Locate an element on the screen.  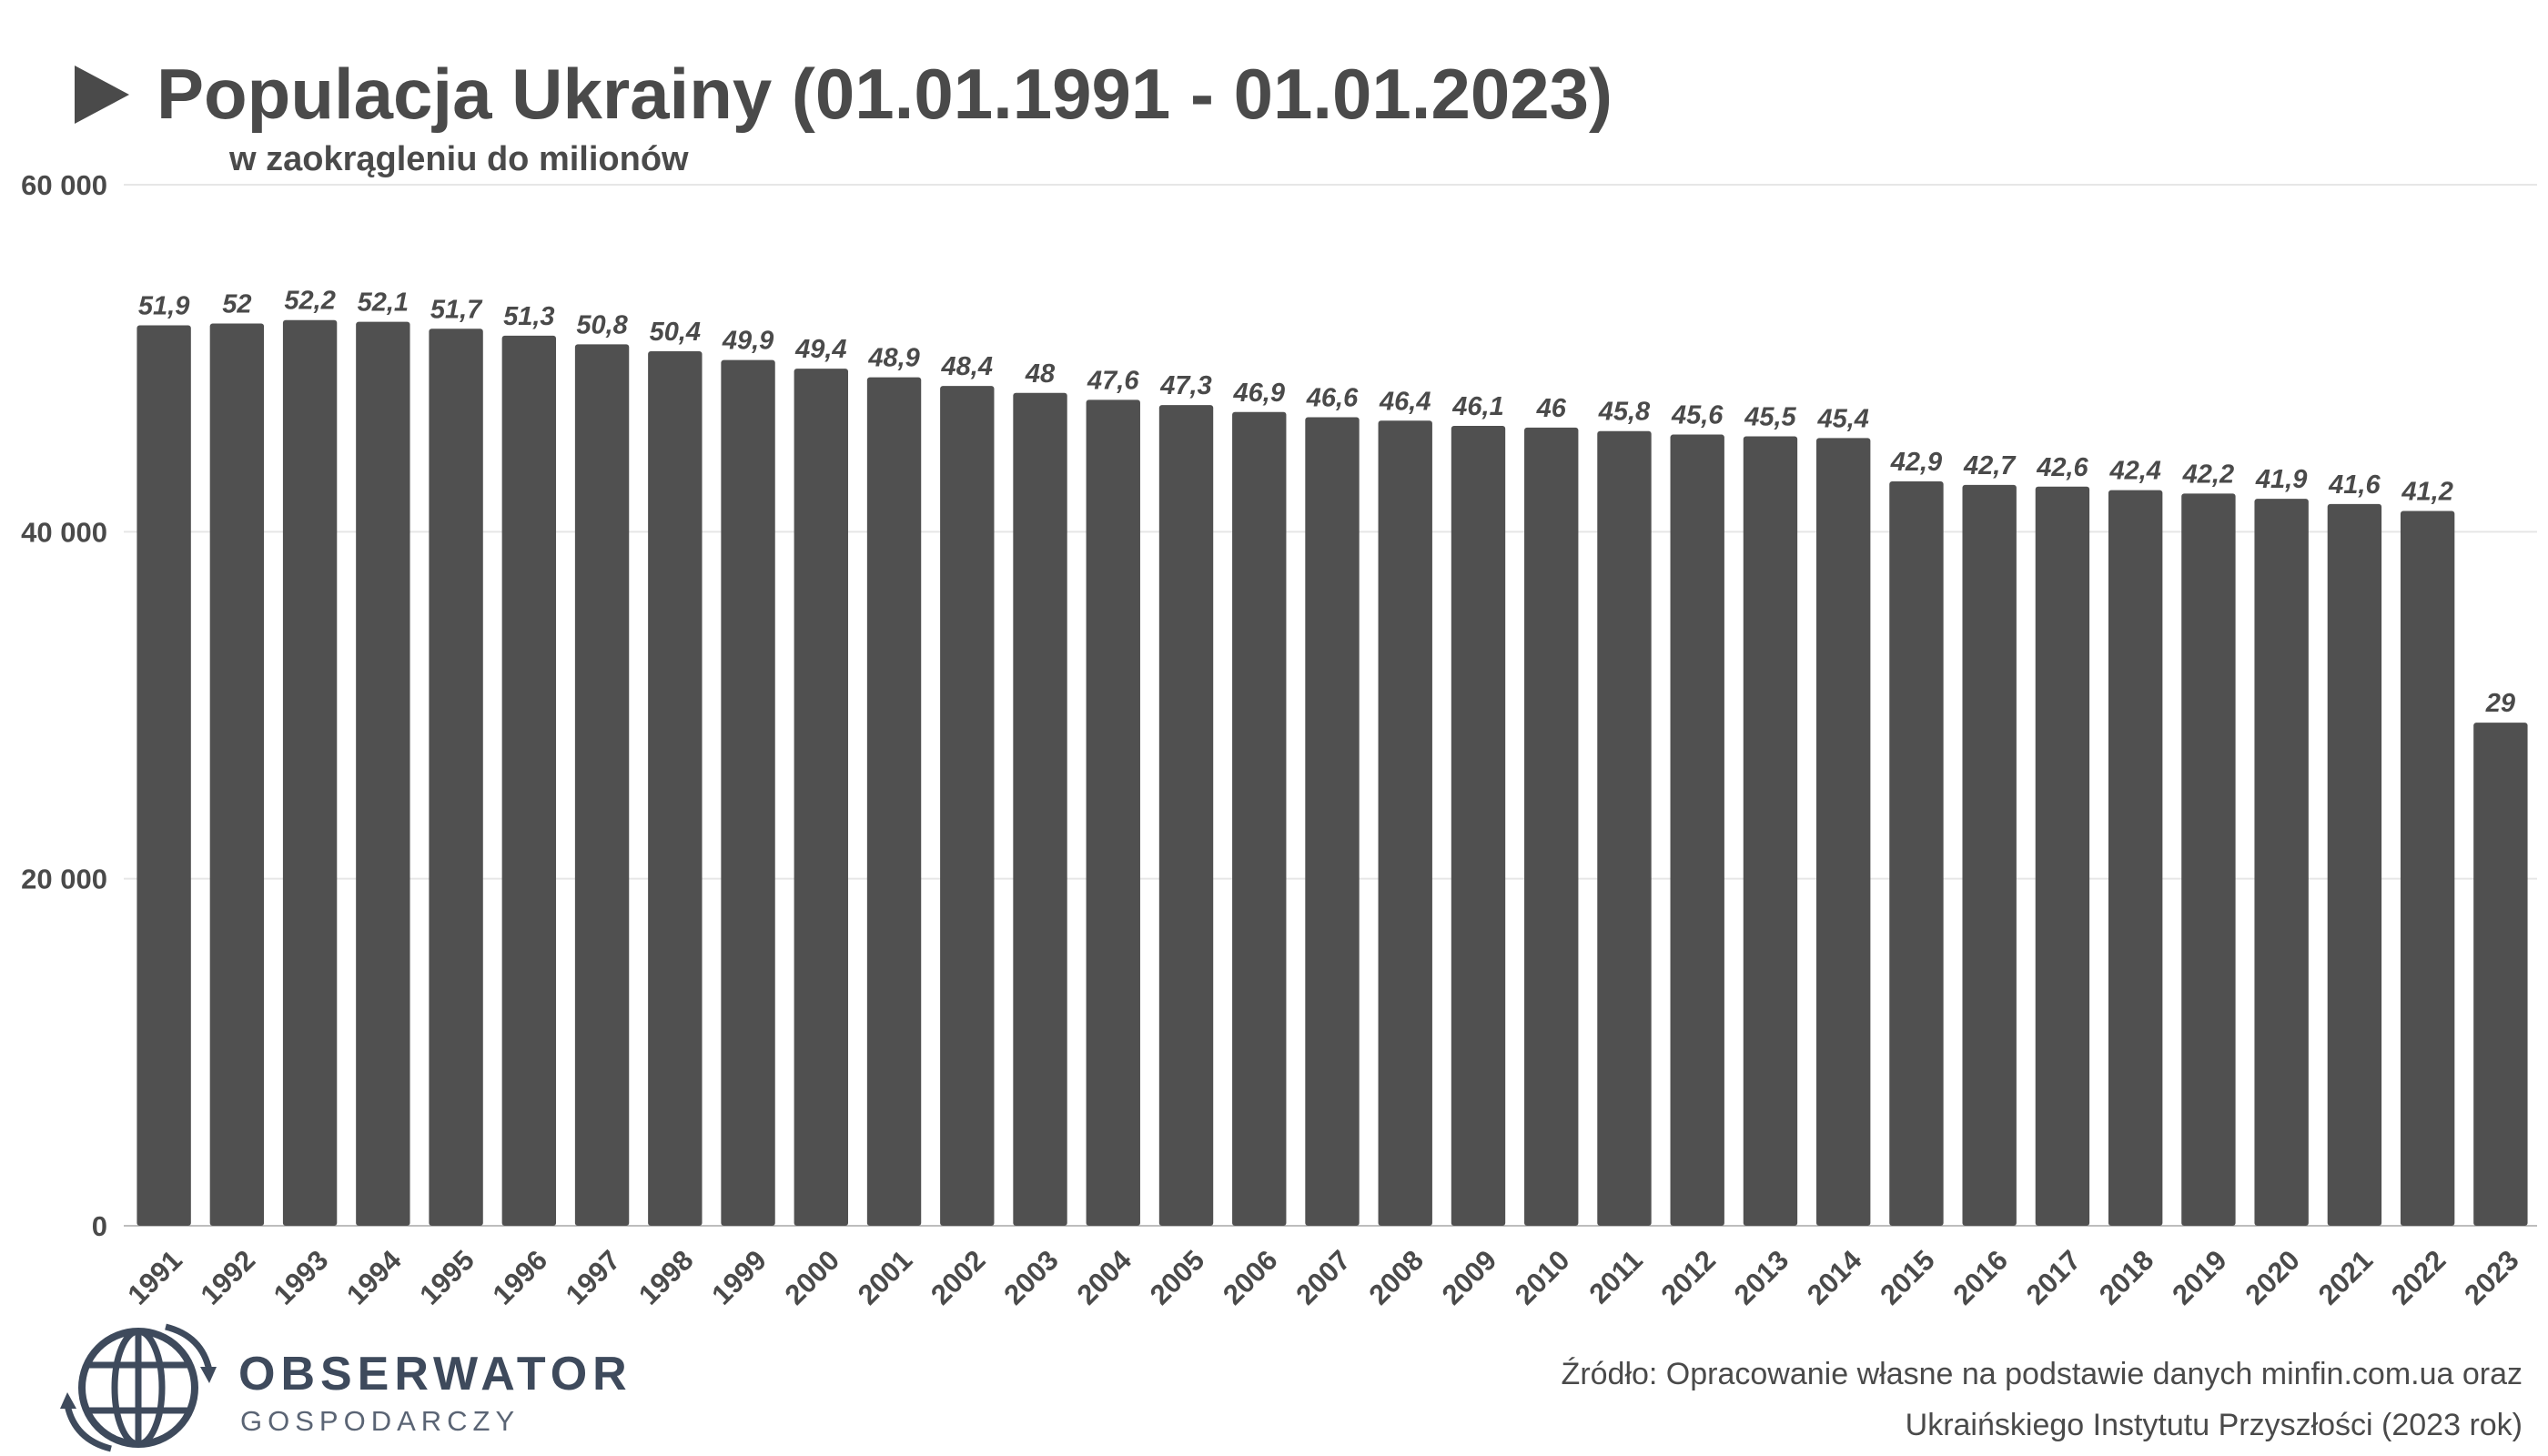
data-label: 50,4 is located at coordinates (676, 333).